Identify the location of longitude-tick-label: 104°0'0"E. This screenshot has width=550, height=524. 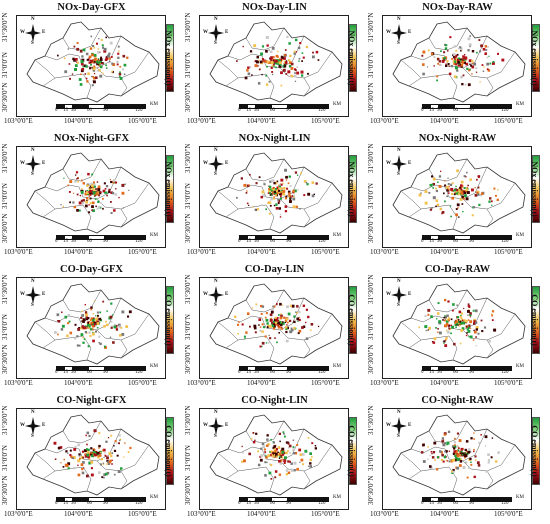
(261, 383).